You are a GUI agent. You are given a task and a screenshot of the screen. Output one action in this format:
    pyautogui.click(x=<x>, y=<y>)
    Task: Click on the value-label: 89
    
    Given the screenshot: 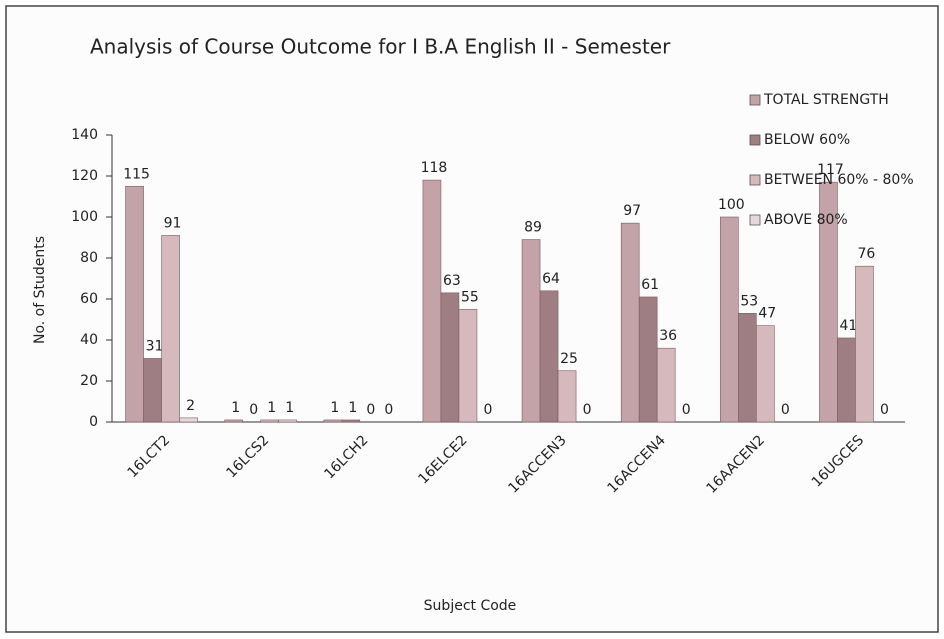 What is the action you would take?
    pyautogui.click(x=533, y=228)
    